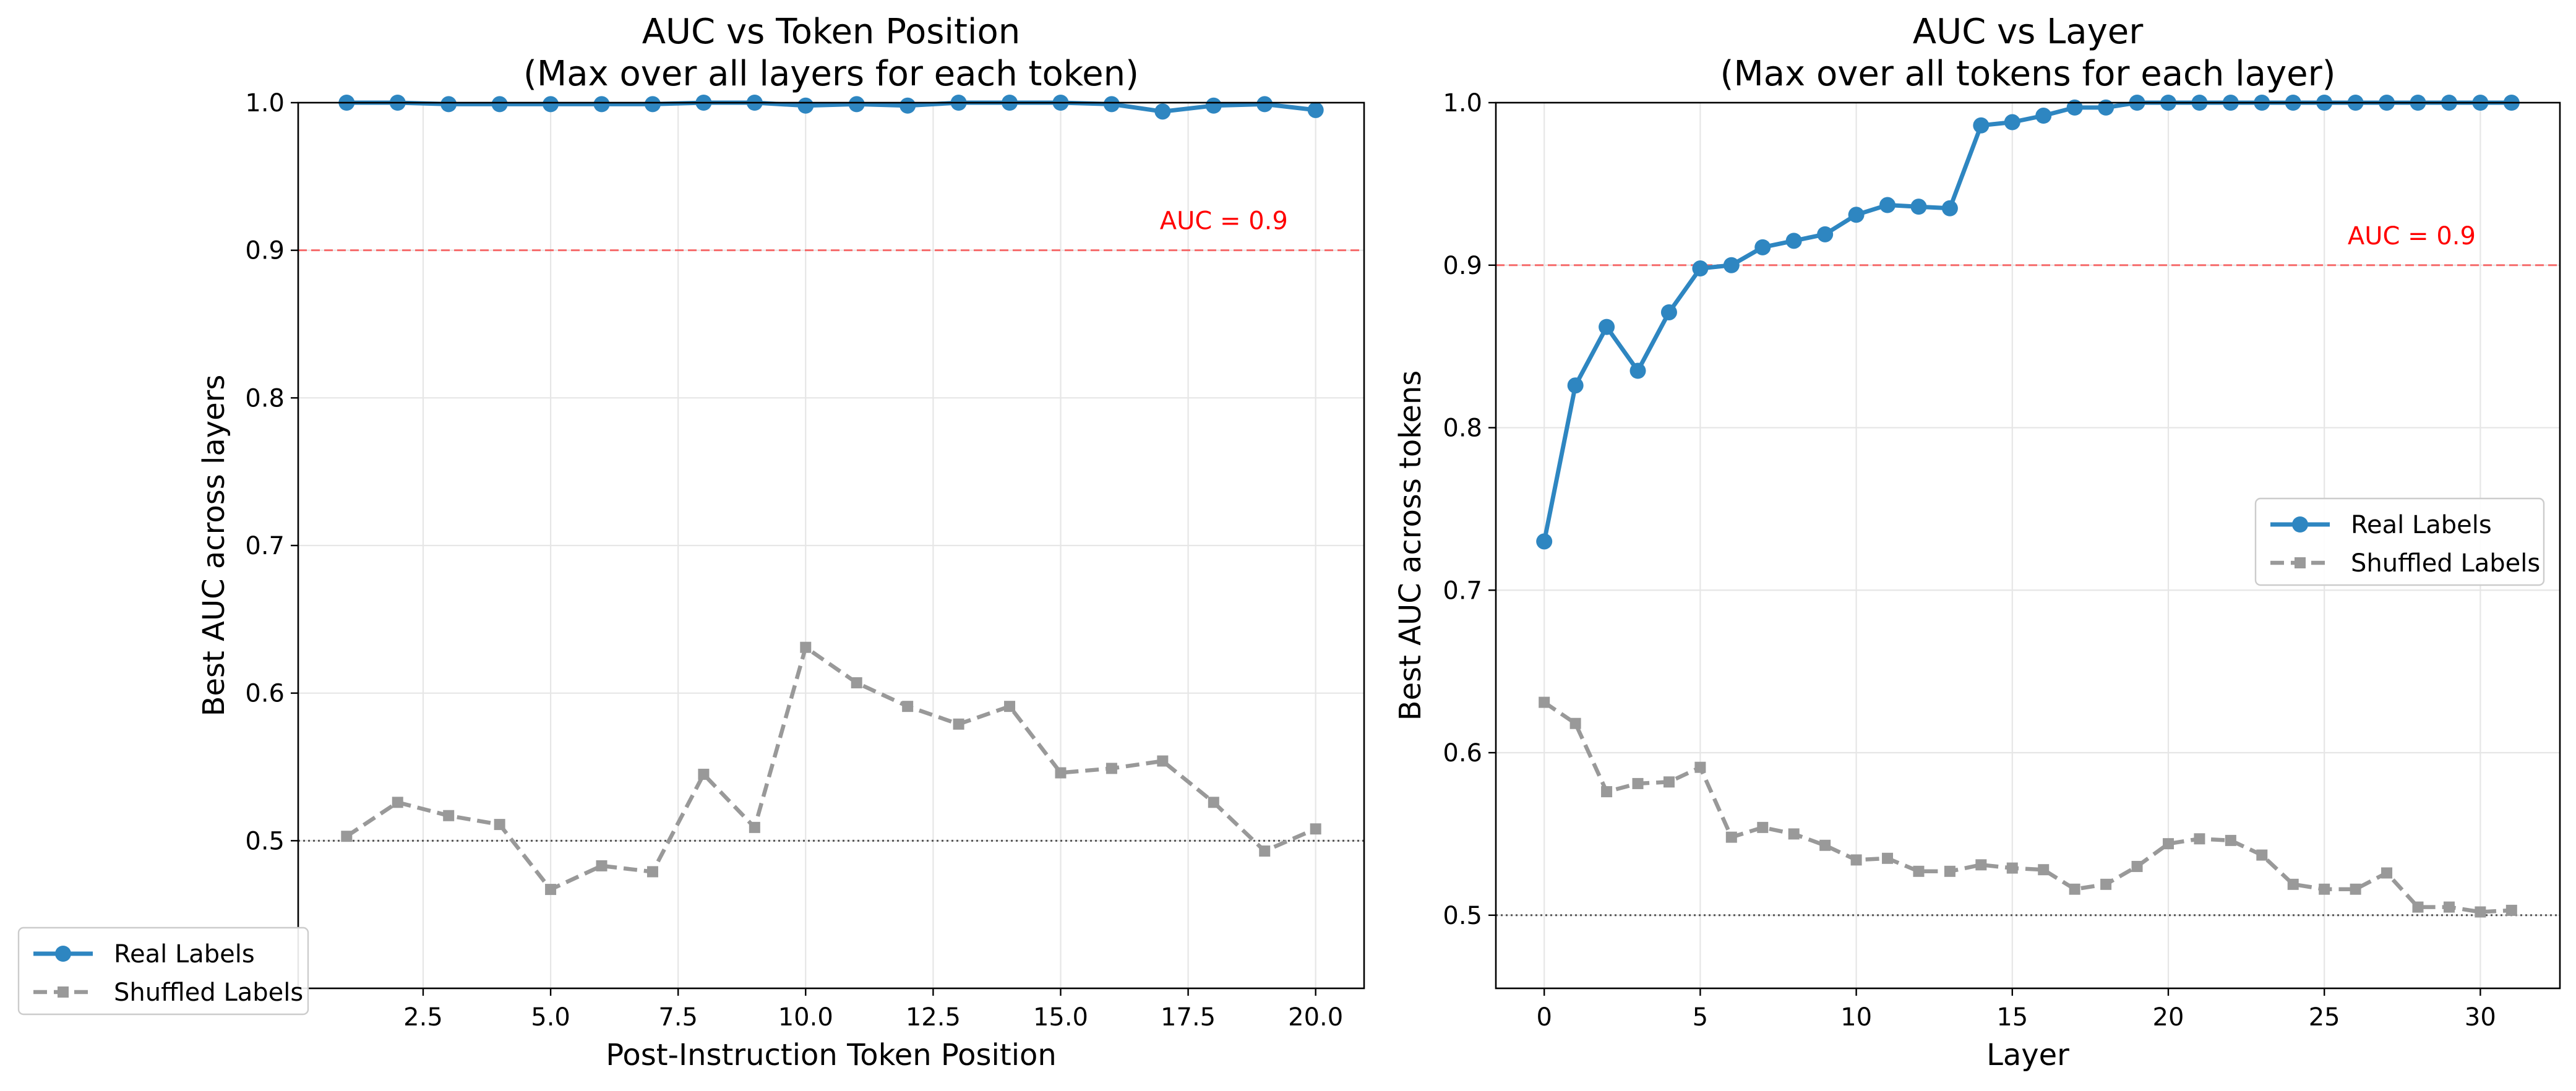 The width and height of the screenshot is (2576, 1091). Describe the element at coordinates (1188, 1017) in the screenshot. I see `x-tick-label: 17.5` at that location.